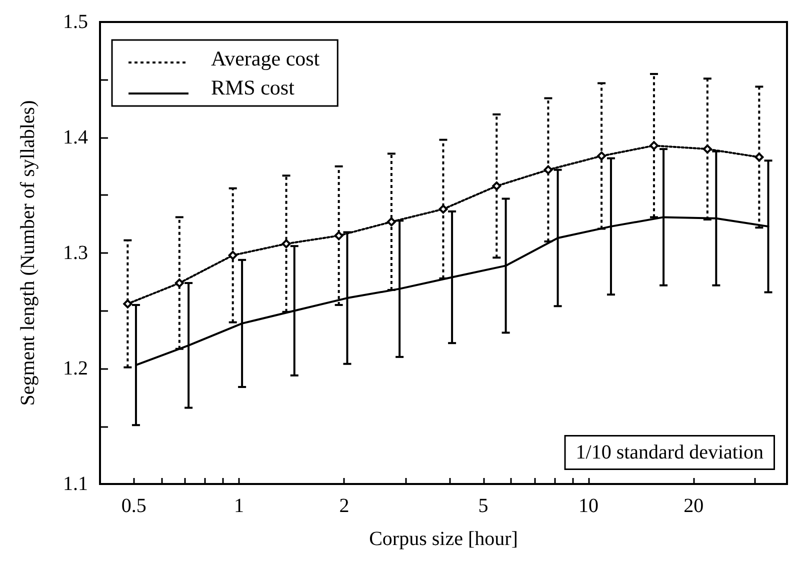  What do you see at coordinates (75, 484) in the screenshot?
I see `y-tick-label: 1.1` at bounding box center [75, 484].